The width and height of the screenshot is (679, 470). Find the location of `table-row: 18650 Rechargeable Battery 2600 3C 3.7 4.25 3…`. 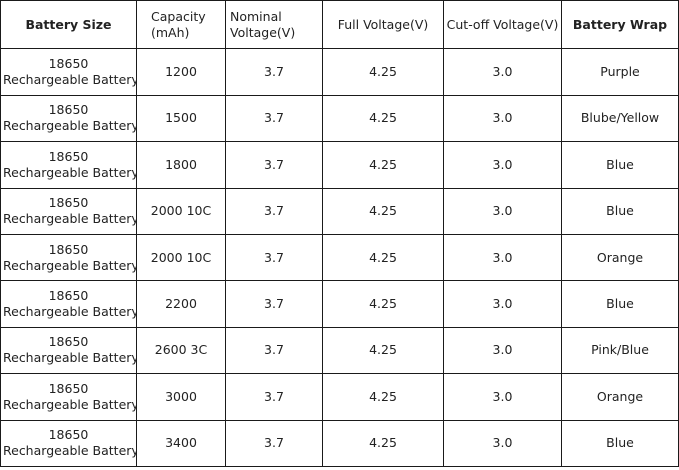

table-row: 18650 Rechargeable Battery 2600 3C 3.7 4.25 3… is located at coordinates (339, 350).